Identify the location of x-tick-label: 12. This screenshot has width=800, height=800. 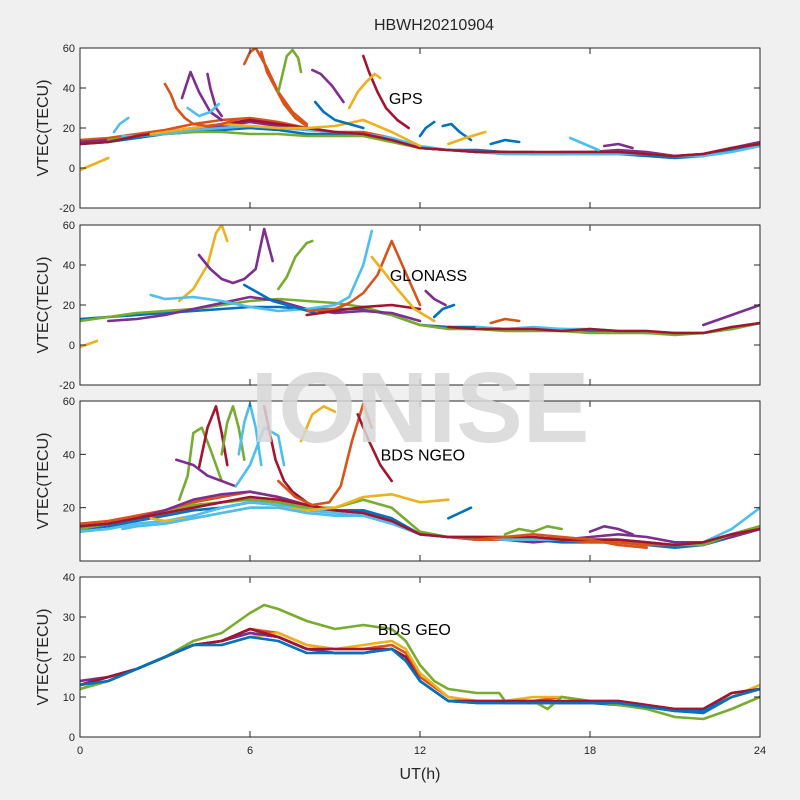
(420, 751).